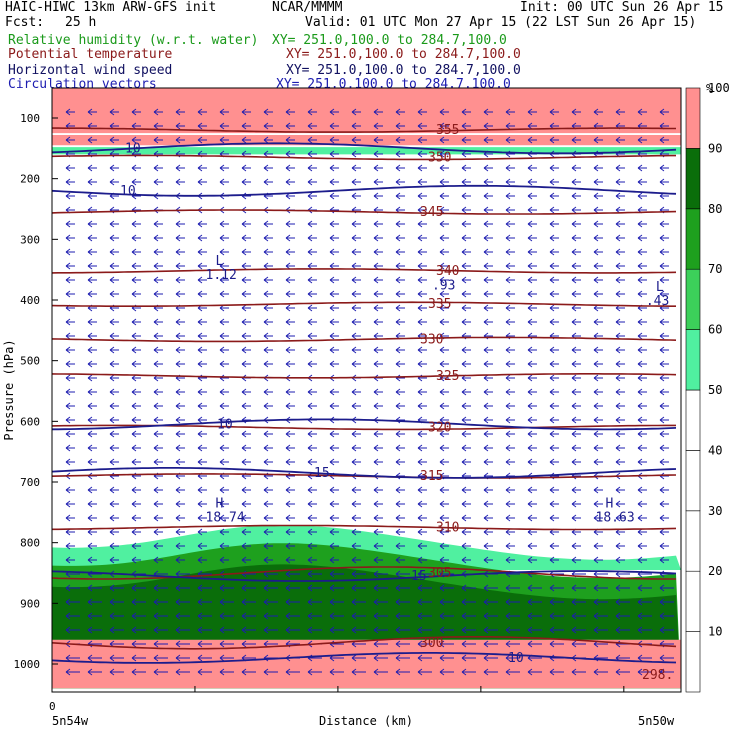 This screenshot has width=740, height=740. What do you see at coordinates (715, 571) in the screenshot?
I see `colorbar-label-20: 20` at bounding box center [715, 571].